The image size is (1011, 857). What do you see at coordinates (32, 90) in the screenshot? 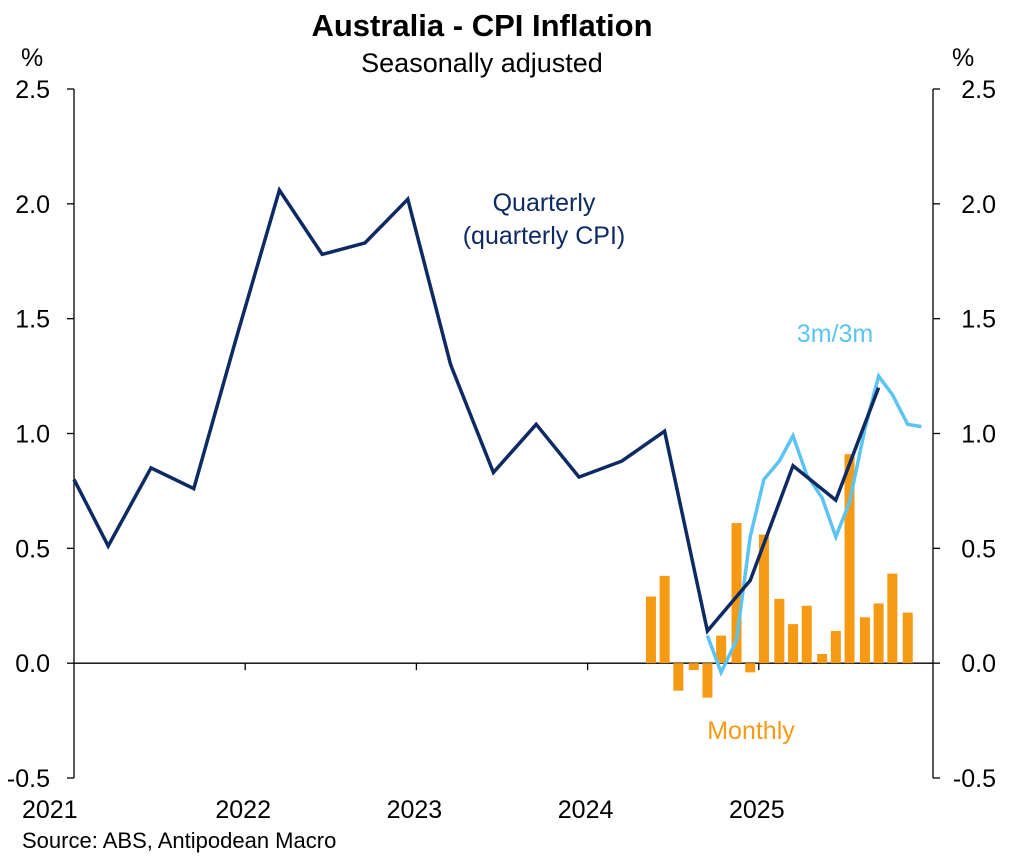
I see `left-tick-label: 2.5` at bounding box center [32, 90].